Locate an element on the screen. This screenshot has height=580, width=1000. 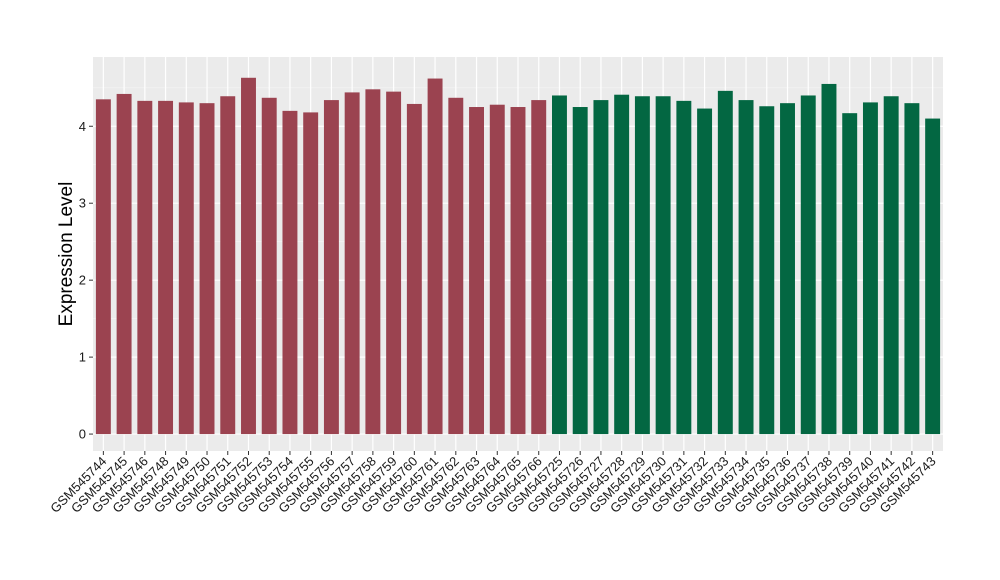
bar-GSM545756 is located at coordinates (331, 267).